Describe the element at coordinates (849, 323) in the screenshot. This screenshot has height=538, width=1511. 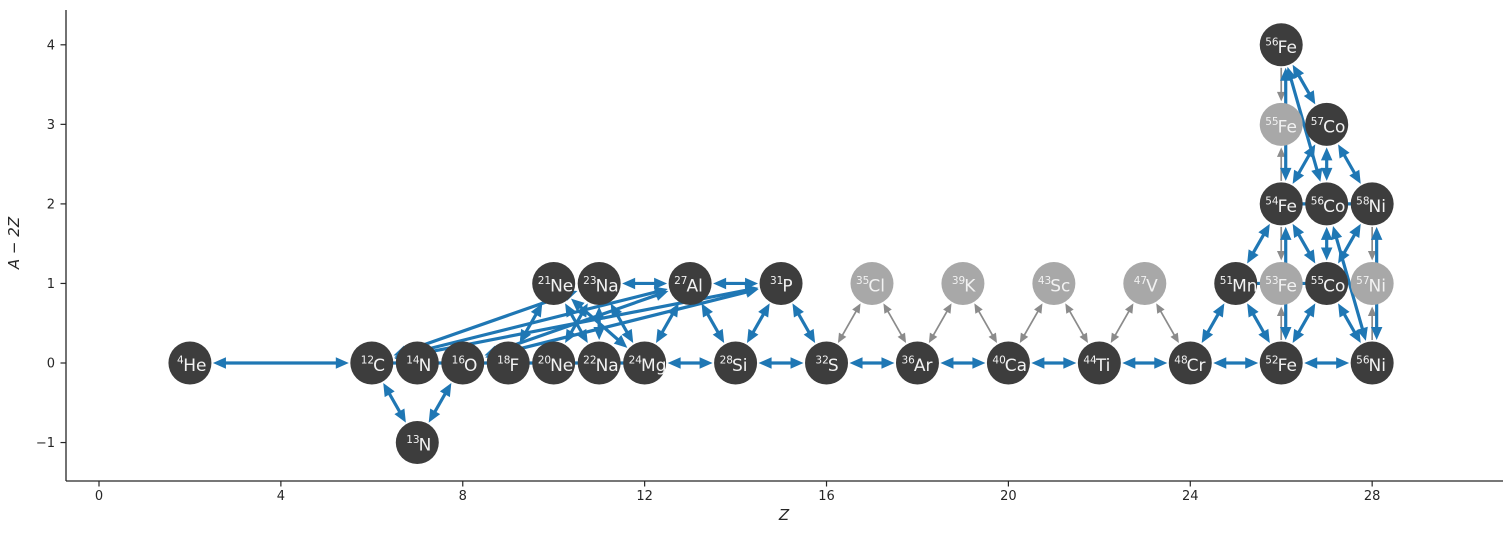
I see `reaction-edge-s32-cl35` at that location.